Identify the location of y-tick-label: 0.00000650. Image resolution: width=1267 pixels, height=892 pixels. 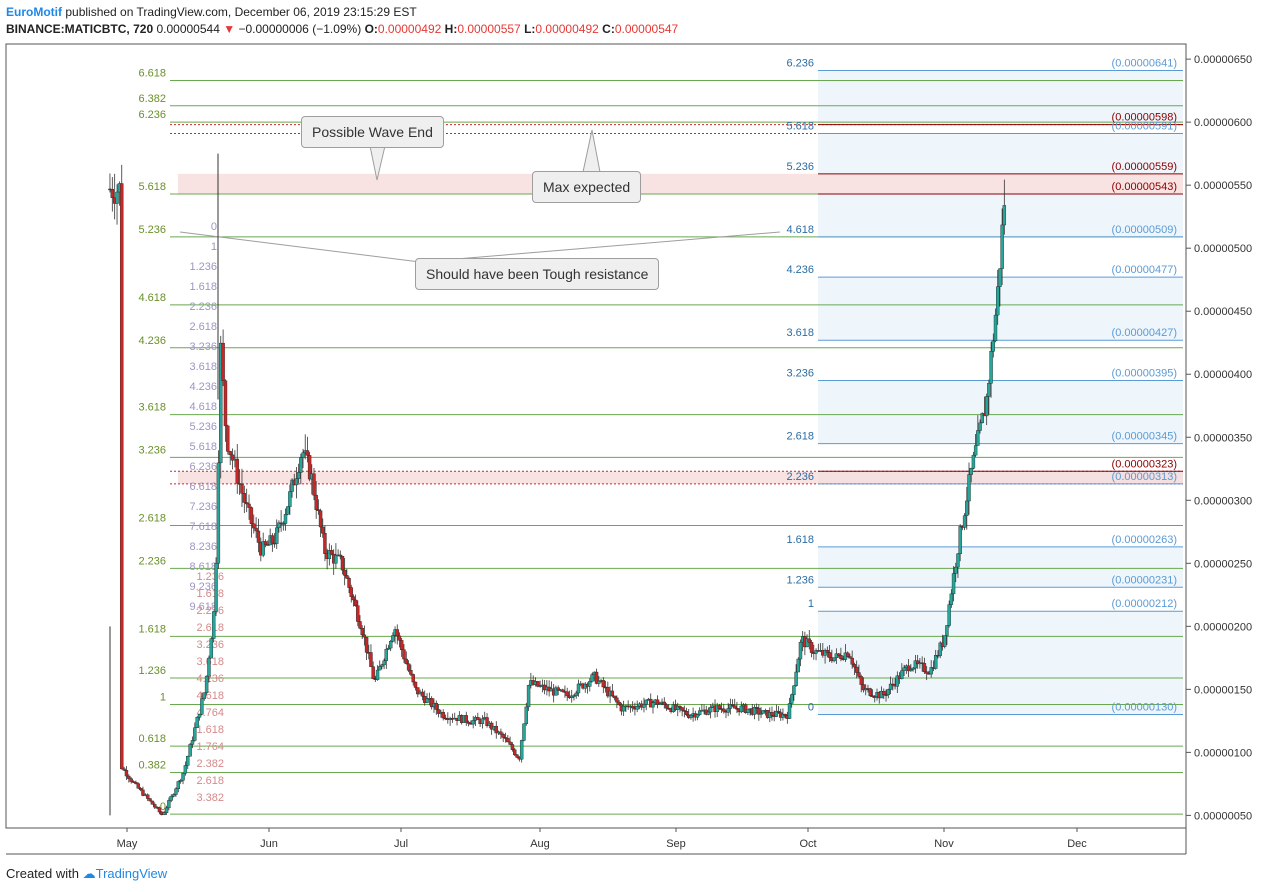
(1223, 60).